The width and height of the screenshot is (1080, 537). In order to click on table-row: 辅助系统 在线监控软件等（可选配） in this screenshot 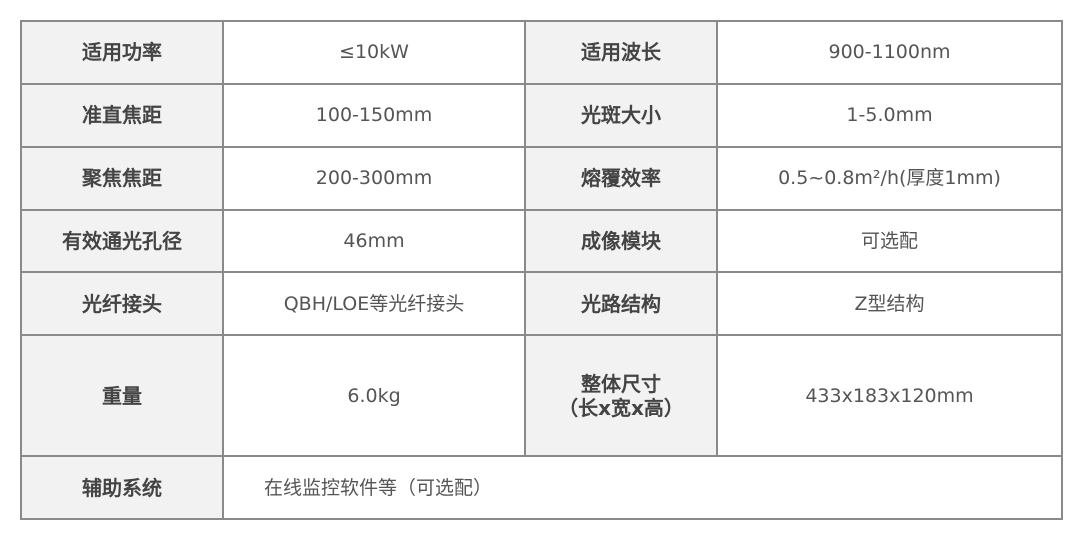, I will do `click(541, 487)`.